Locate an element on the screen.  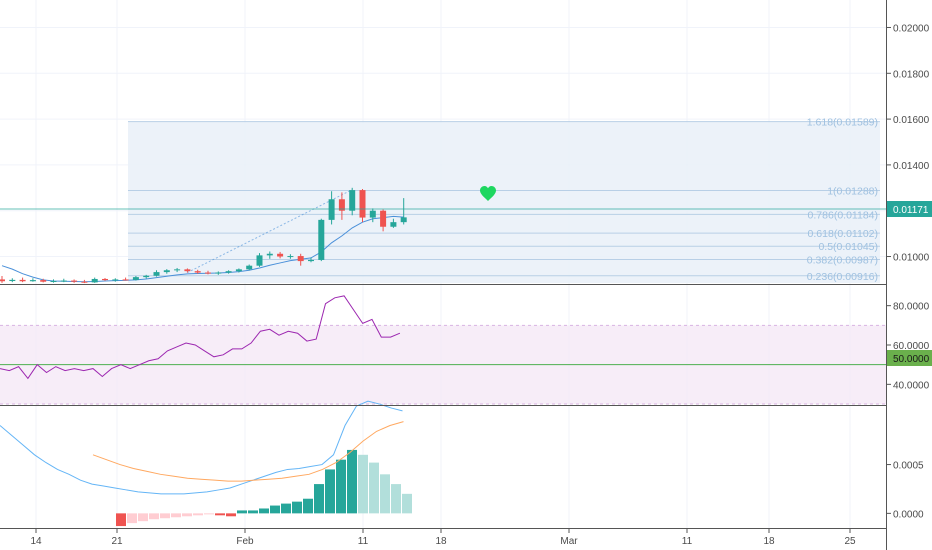
rsi-axis-labels: 80.0000 60.0000 40.0000 is located at coordinates (908, 346).